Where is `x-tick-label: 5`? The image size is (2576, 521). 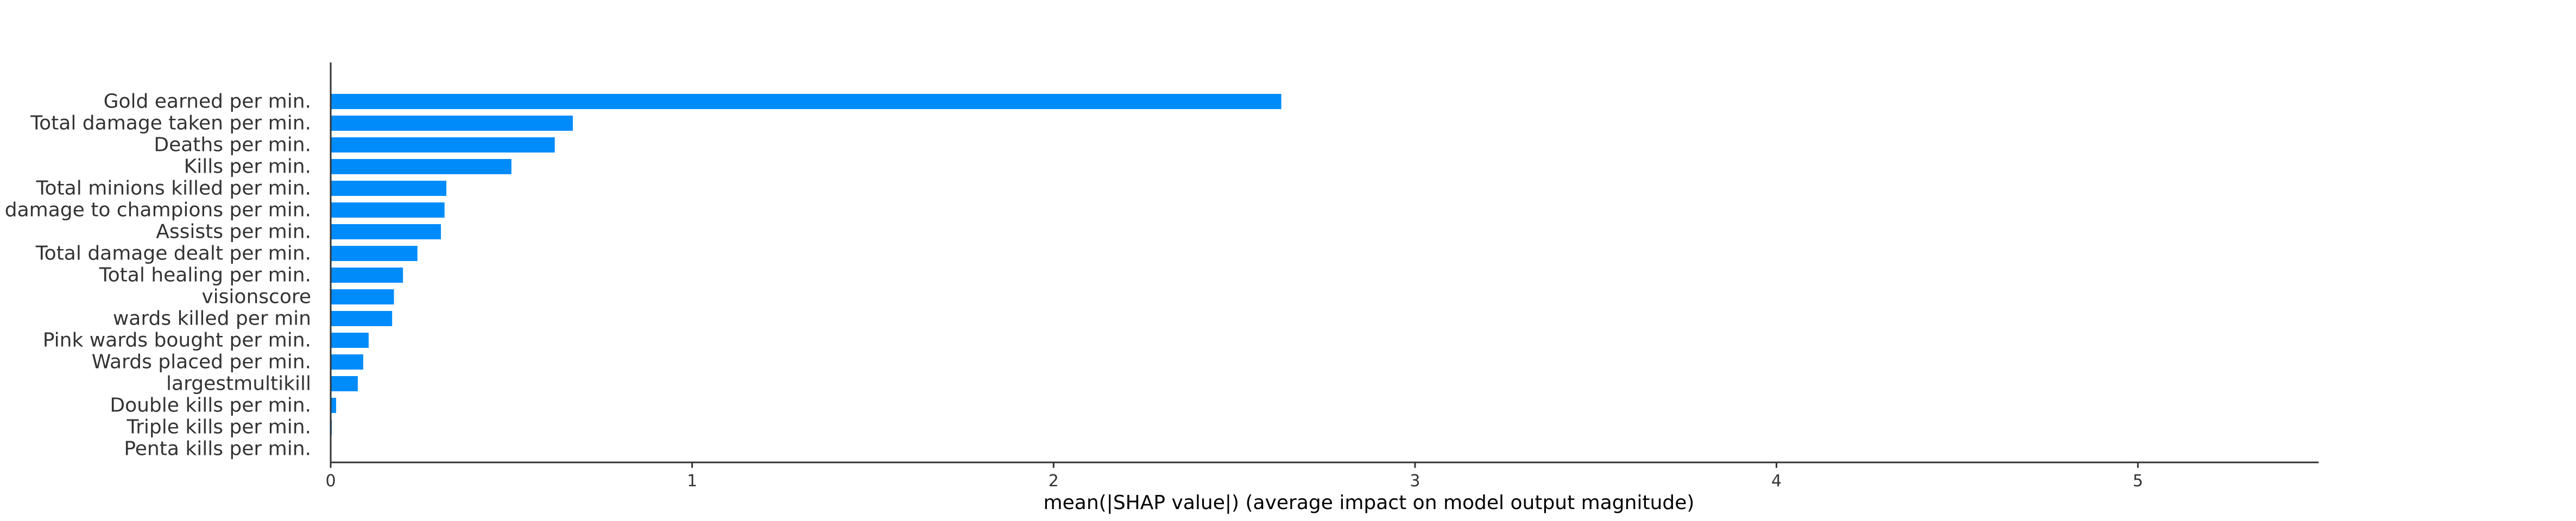
x-tick-label: 5 is located at coordinates (2138, 482).